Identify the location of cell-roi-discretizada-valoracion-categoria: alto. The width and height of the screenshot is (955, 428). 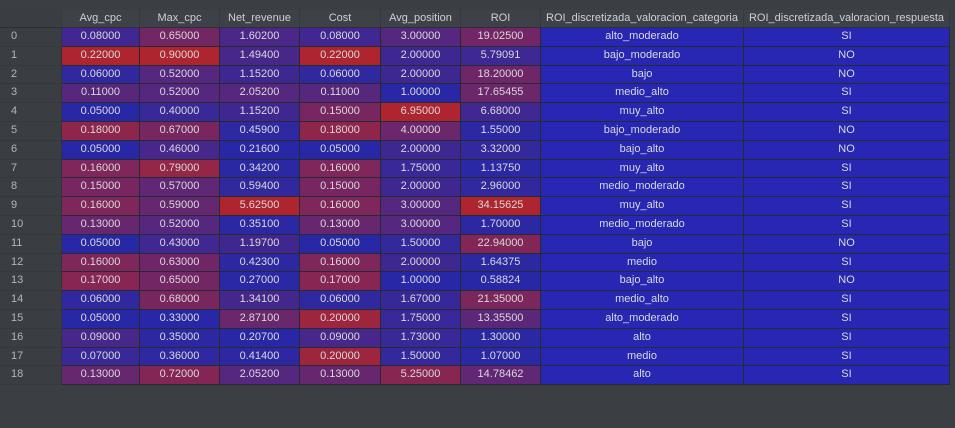
(642, 376).